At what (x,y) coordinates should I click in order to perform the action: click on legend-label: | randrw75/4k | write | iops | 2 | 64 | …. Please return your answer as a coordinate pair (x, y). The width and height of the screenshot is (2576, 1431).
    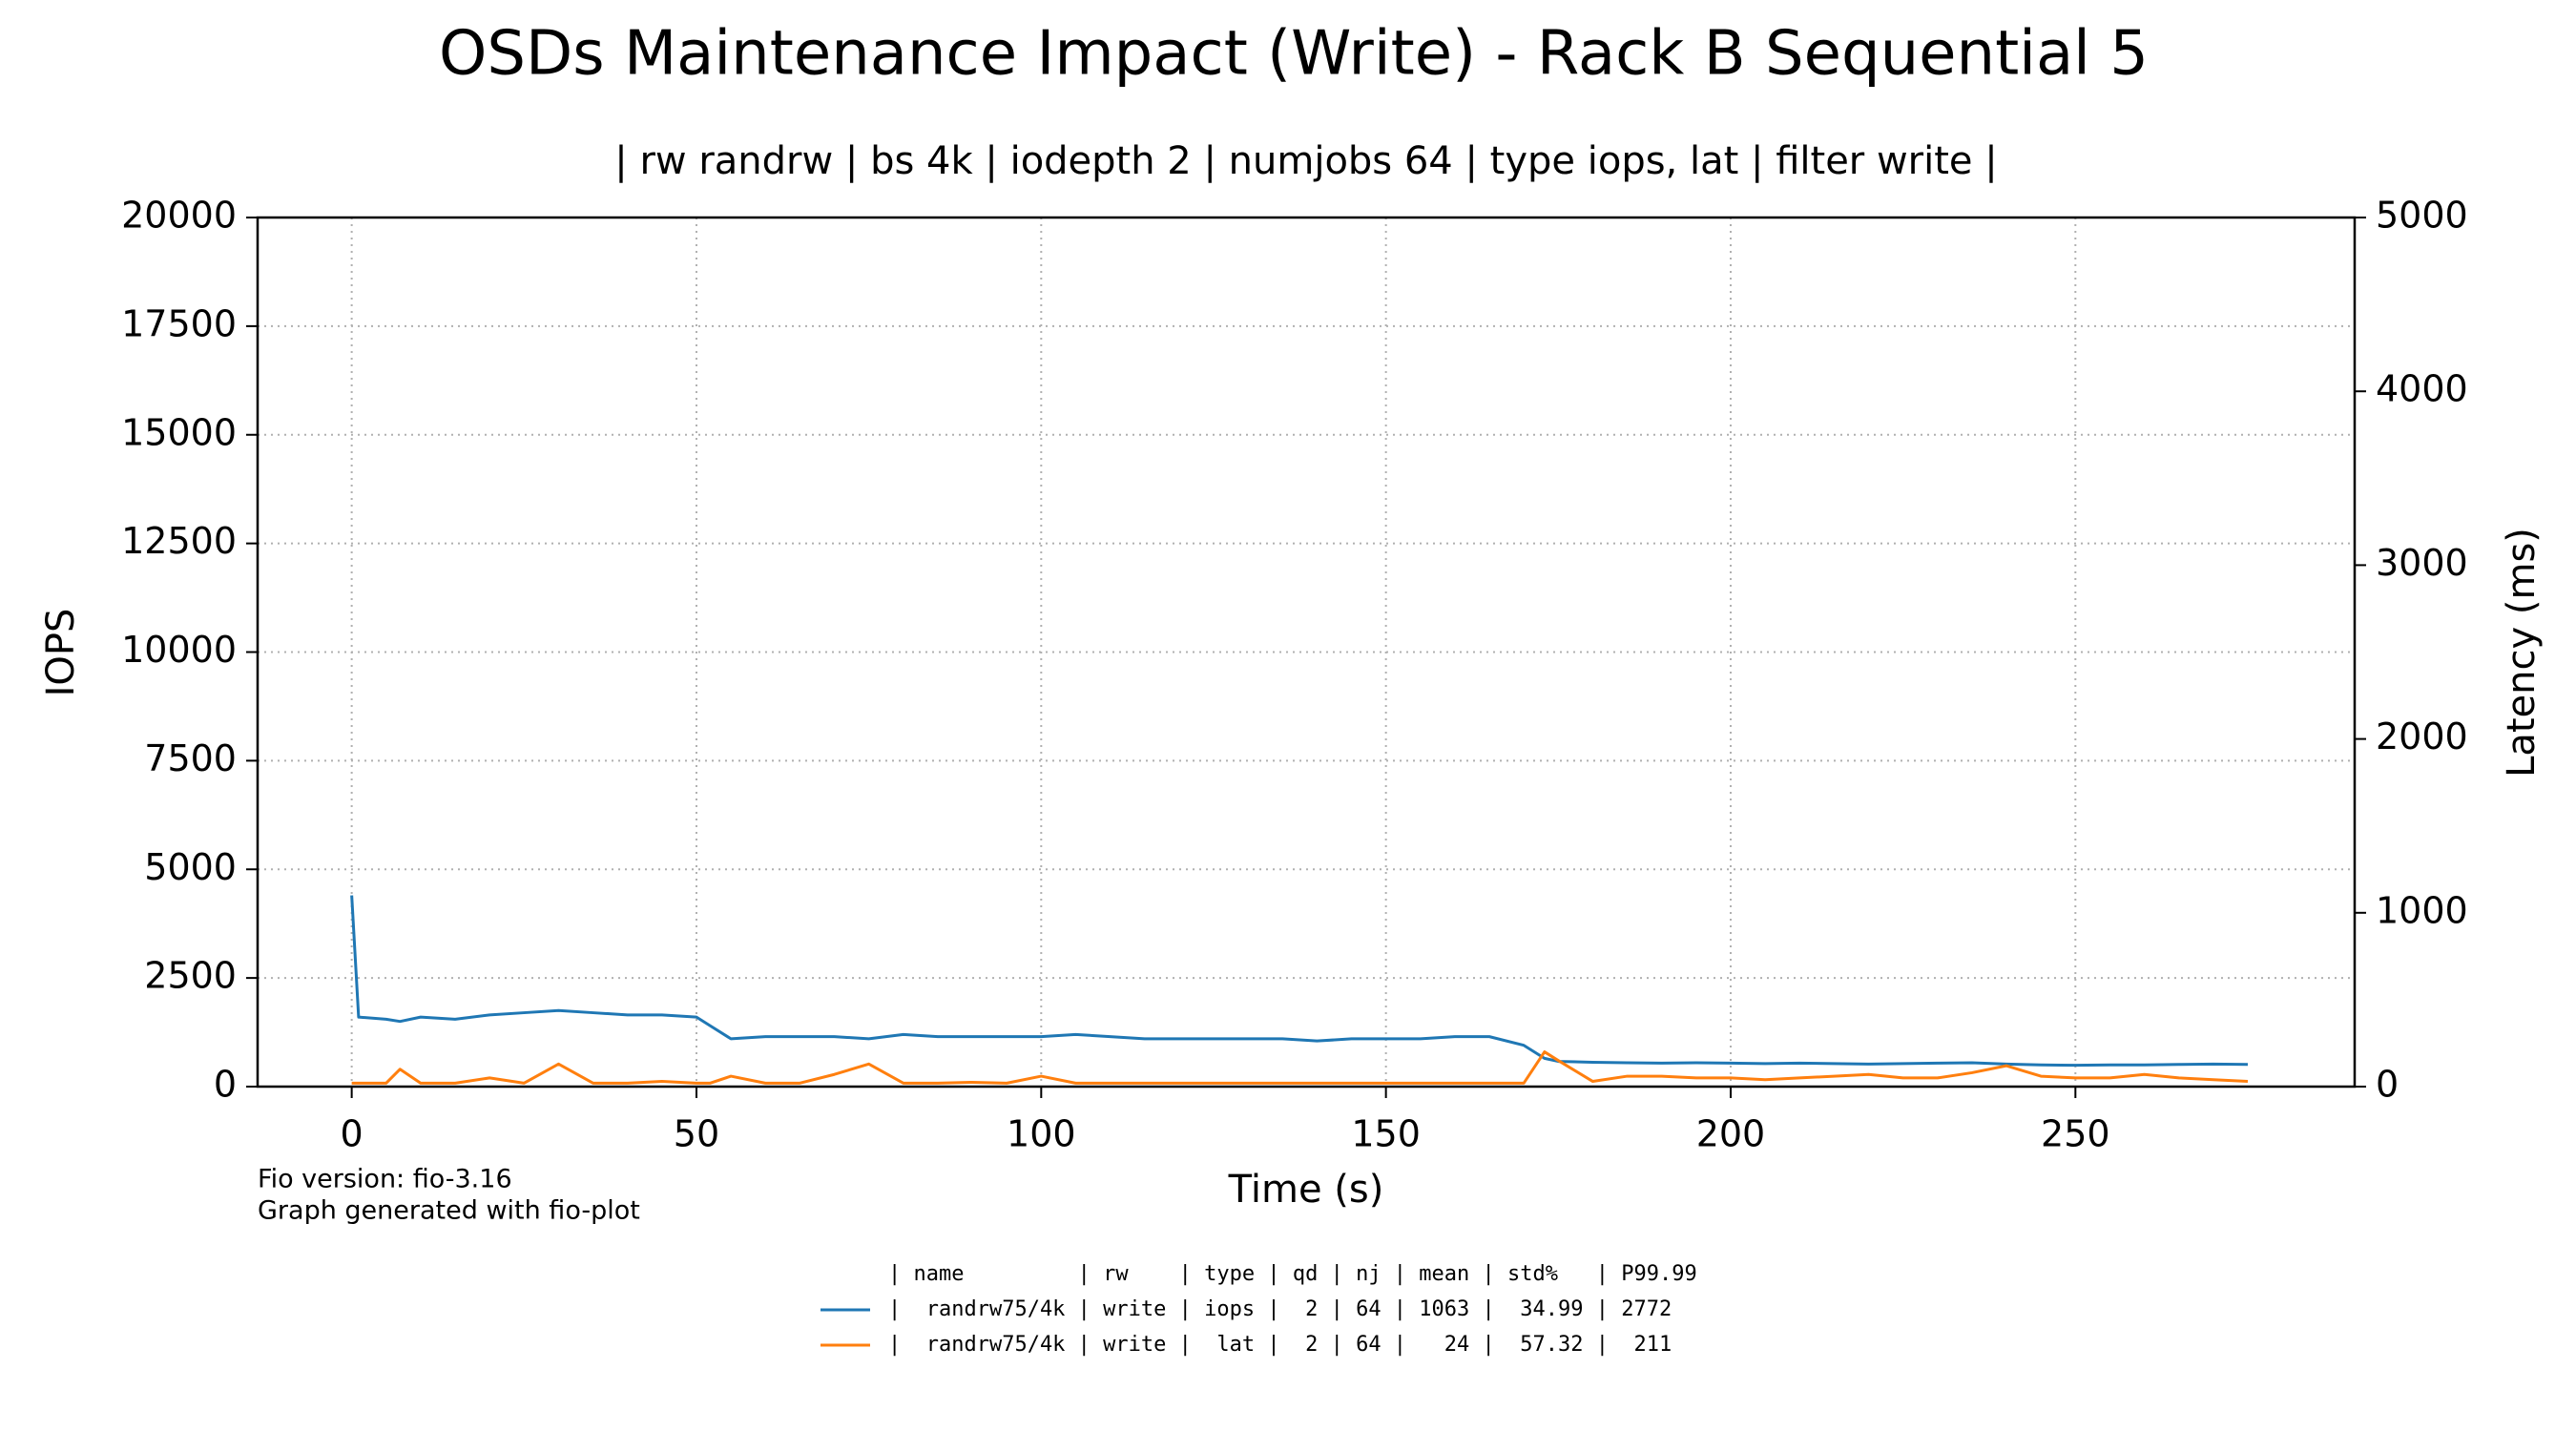
    Looking at the image, I should click on (1280, 1309).